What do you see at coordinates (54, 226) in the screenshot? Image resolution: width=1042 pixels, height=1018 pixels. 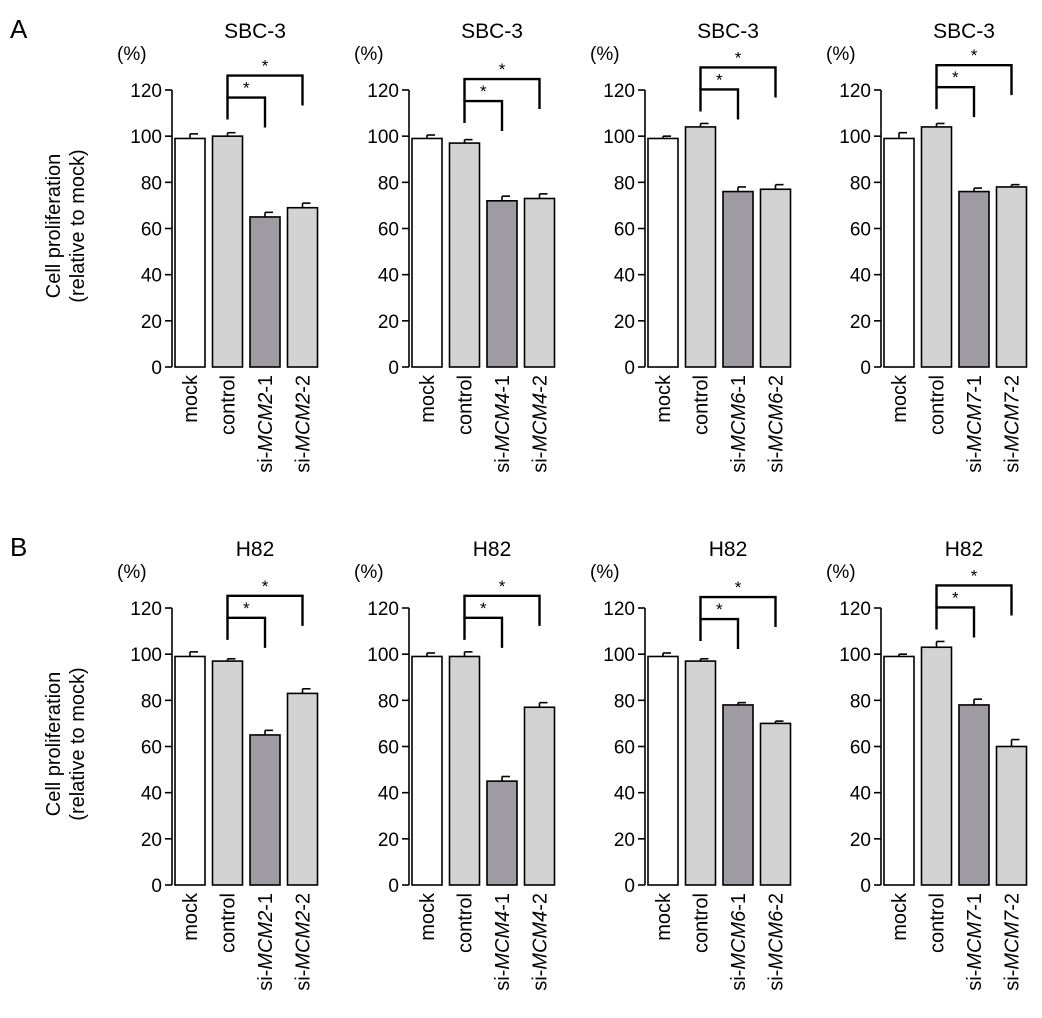 I see `y-axis-label-a-line1: Cell proliferation` at bounding box center [54, 226].